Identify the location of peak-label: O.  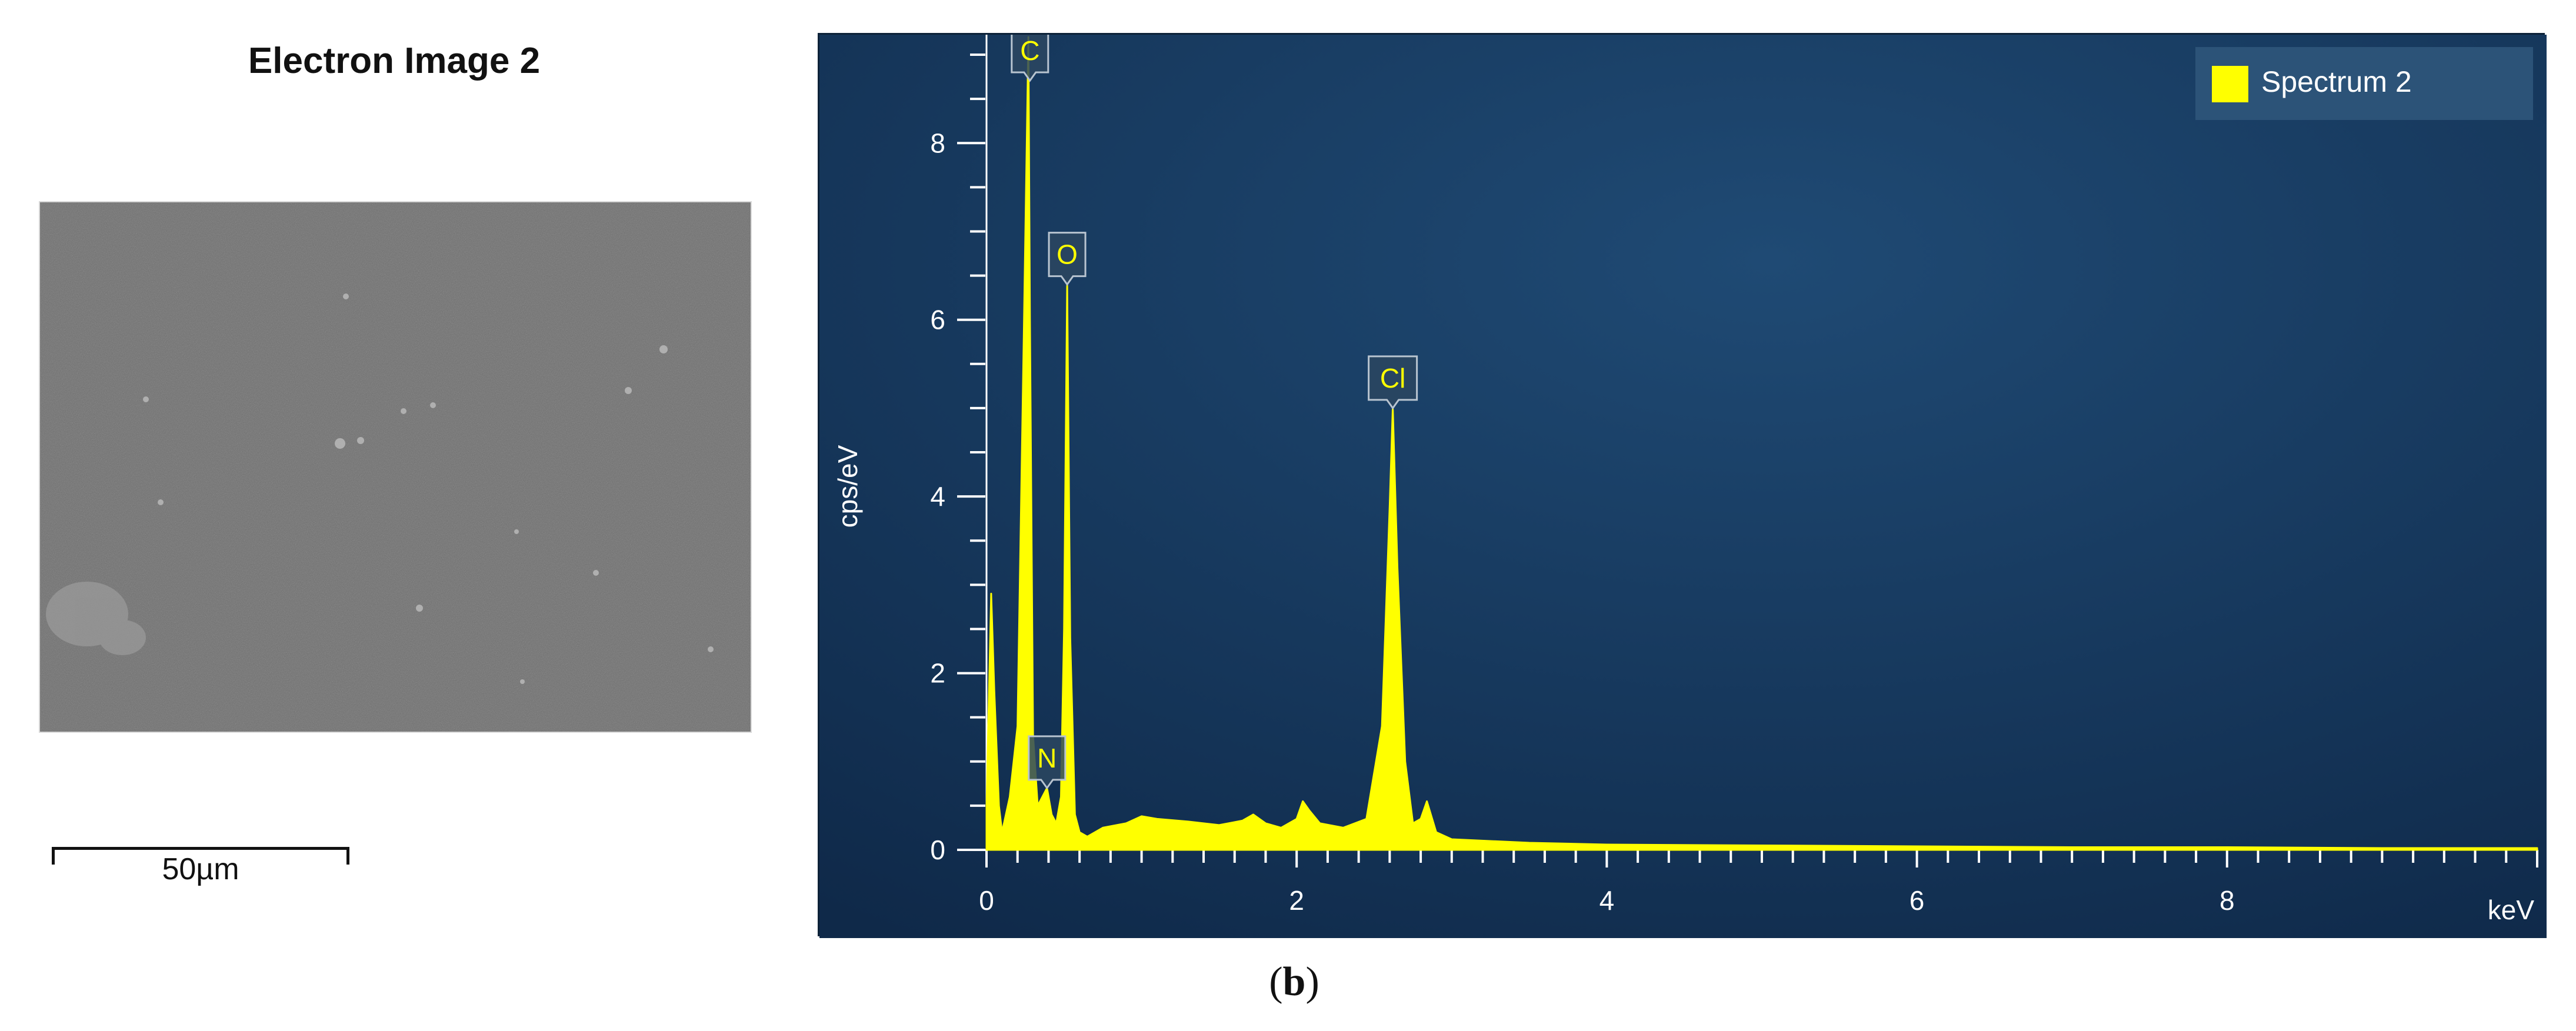
(1067, 254).